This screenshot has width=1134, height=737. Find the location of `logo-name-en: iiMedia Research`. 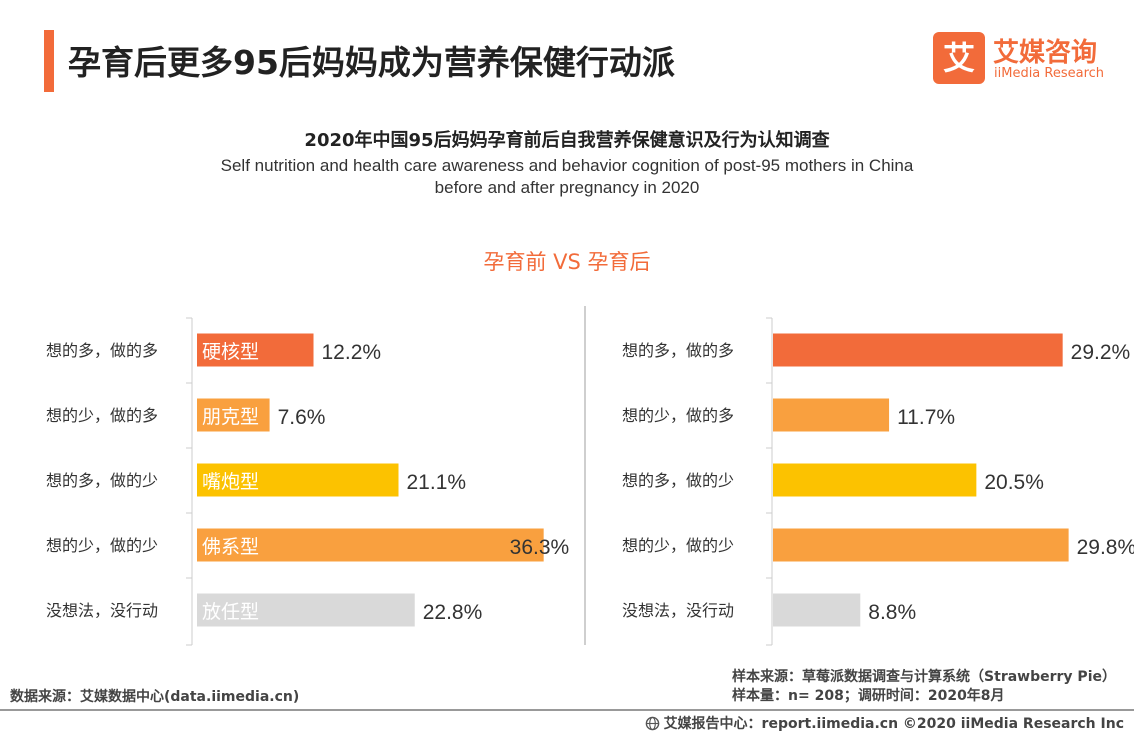

logo-name-en: iiMedia Research is located at coordinates (1049, 73).